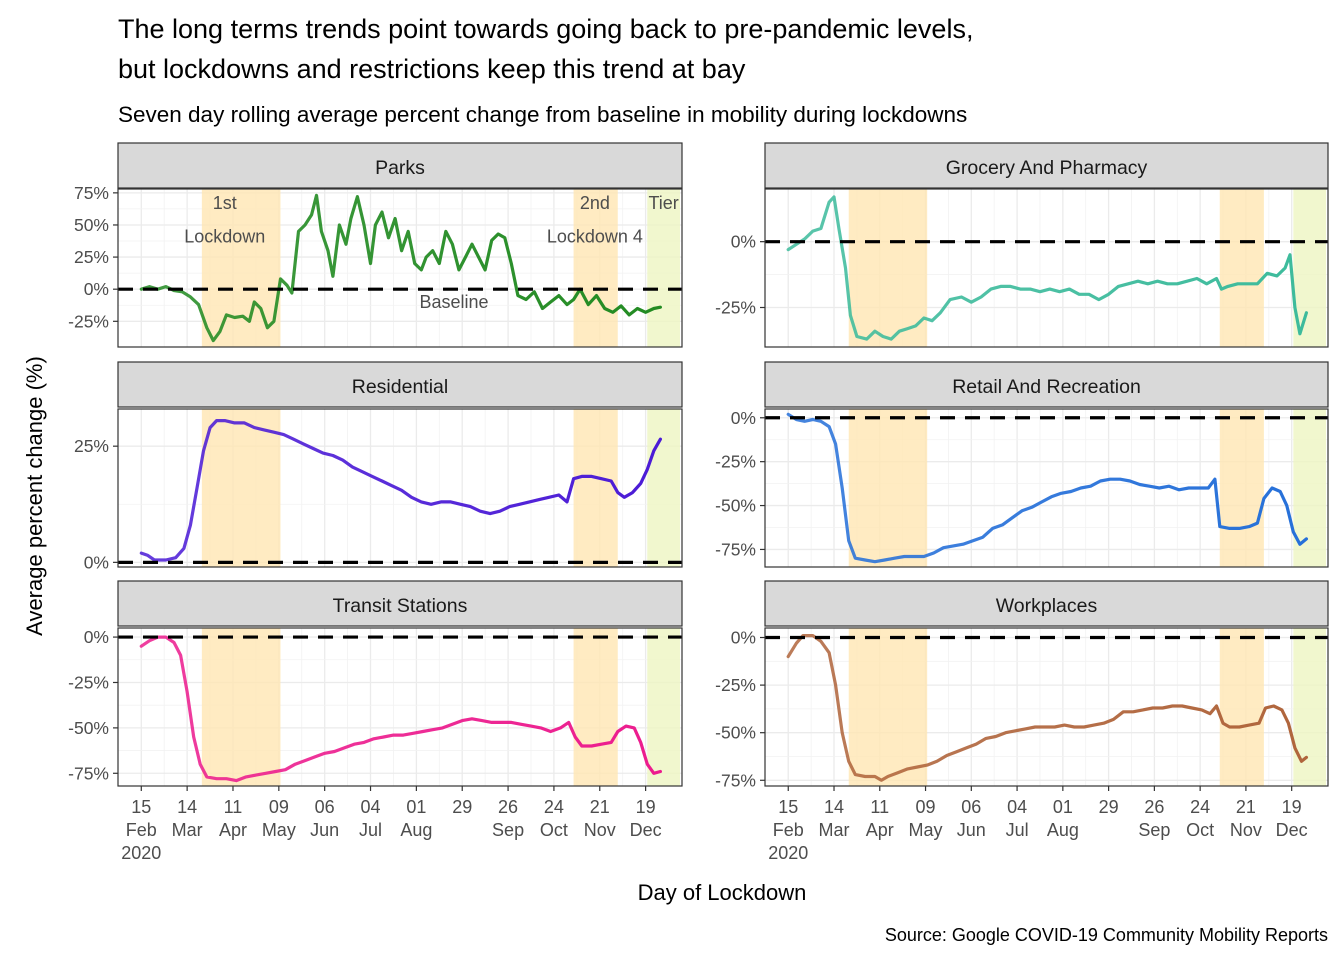 This screenshot has width=1344, height=960. I want to click on strip-parks, so click(400, 165).